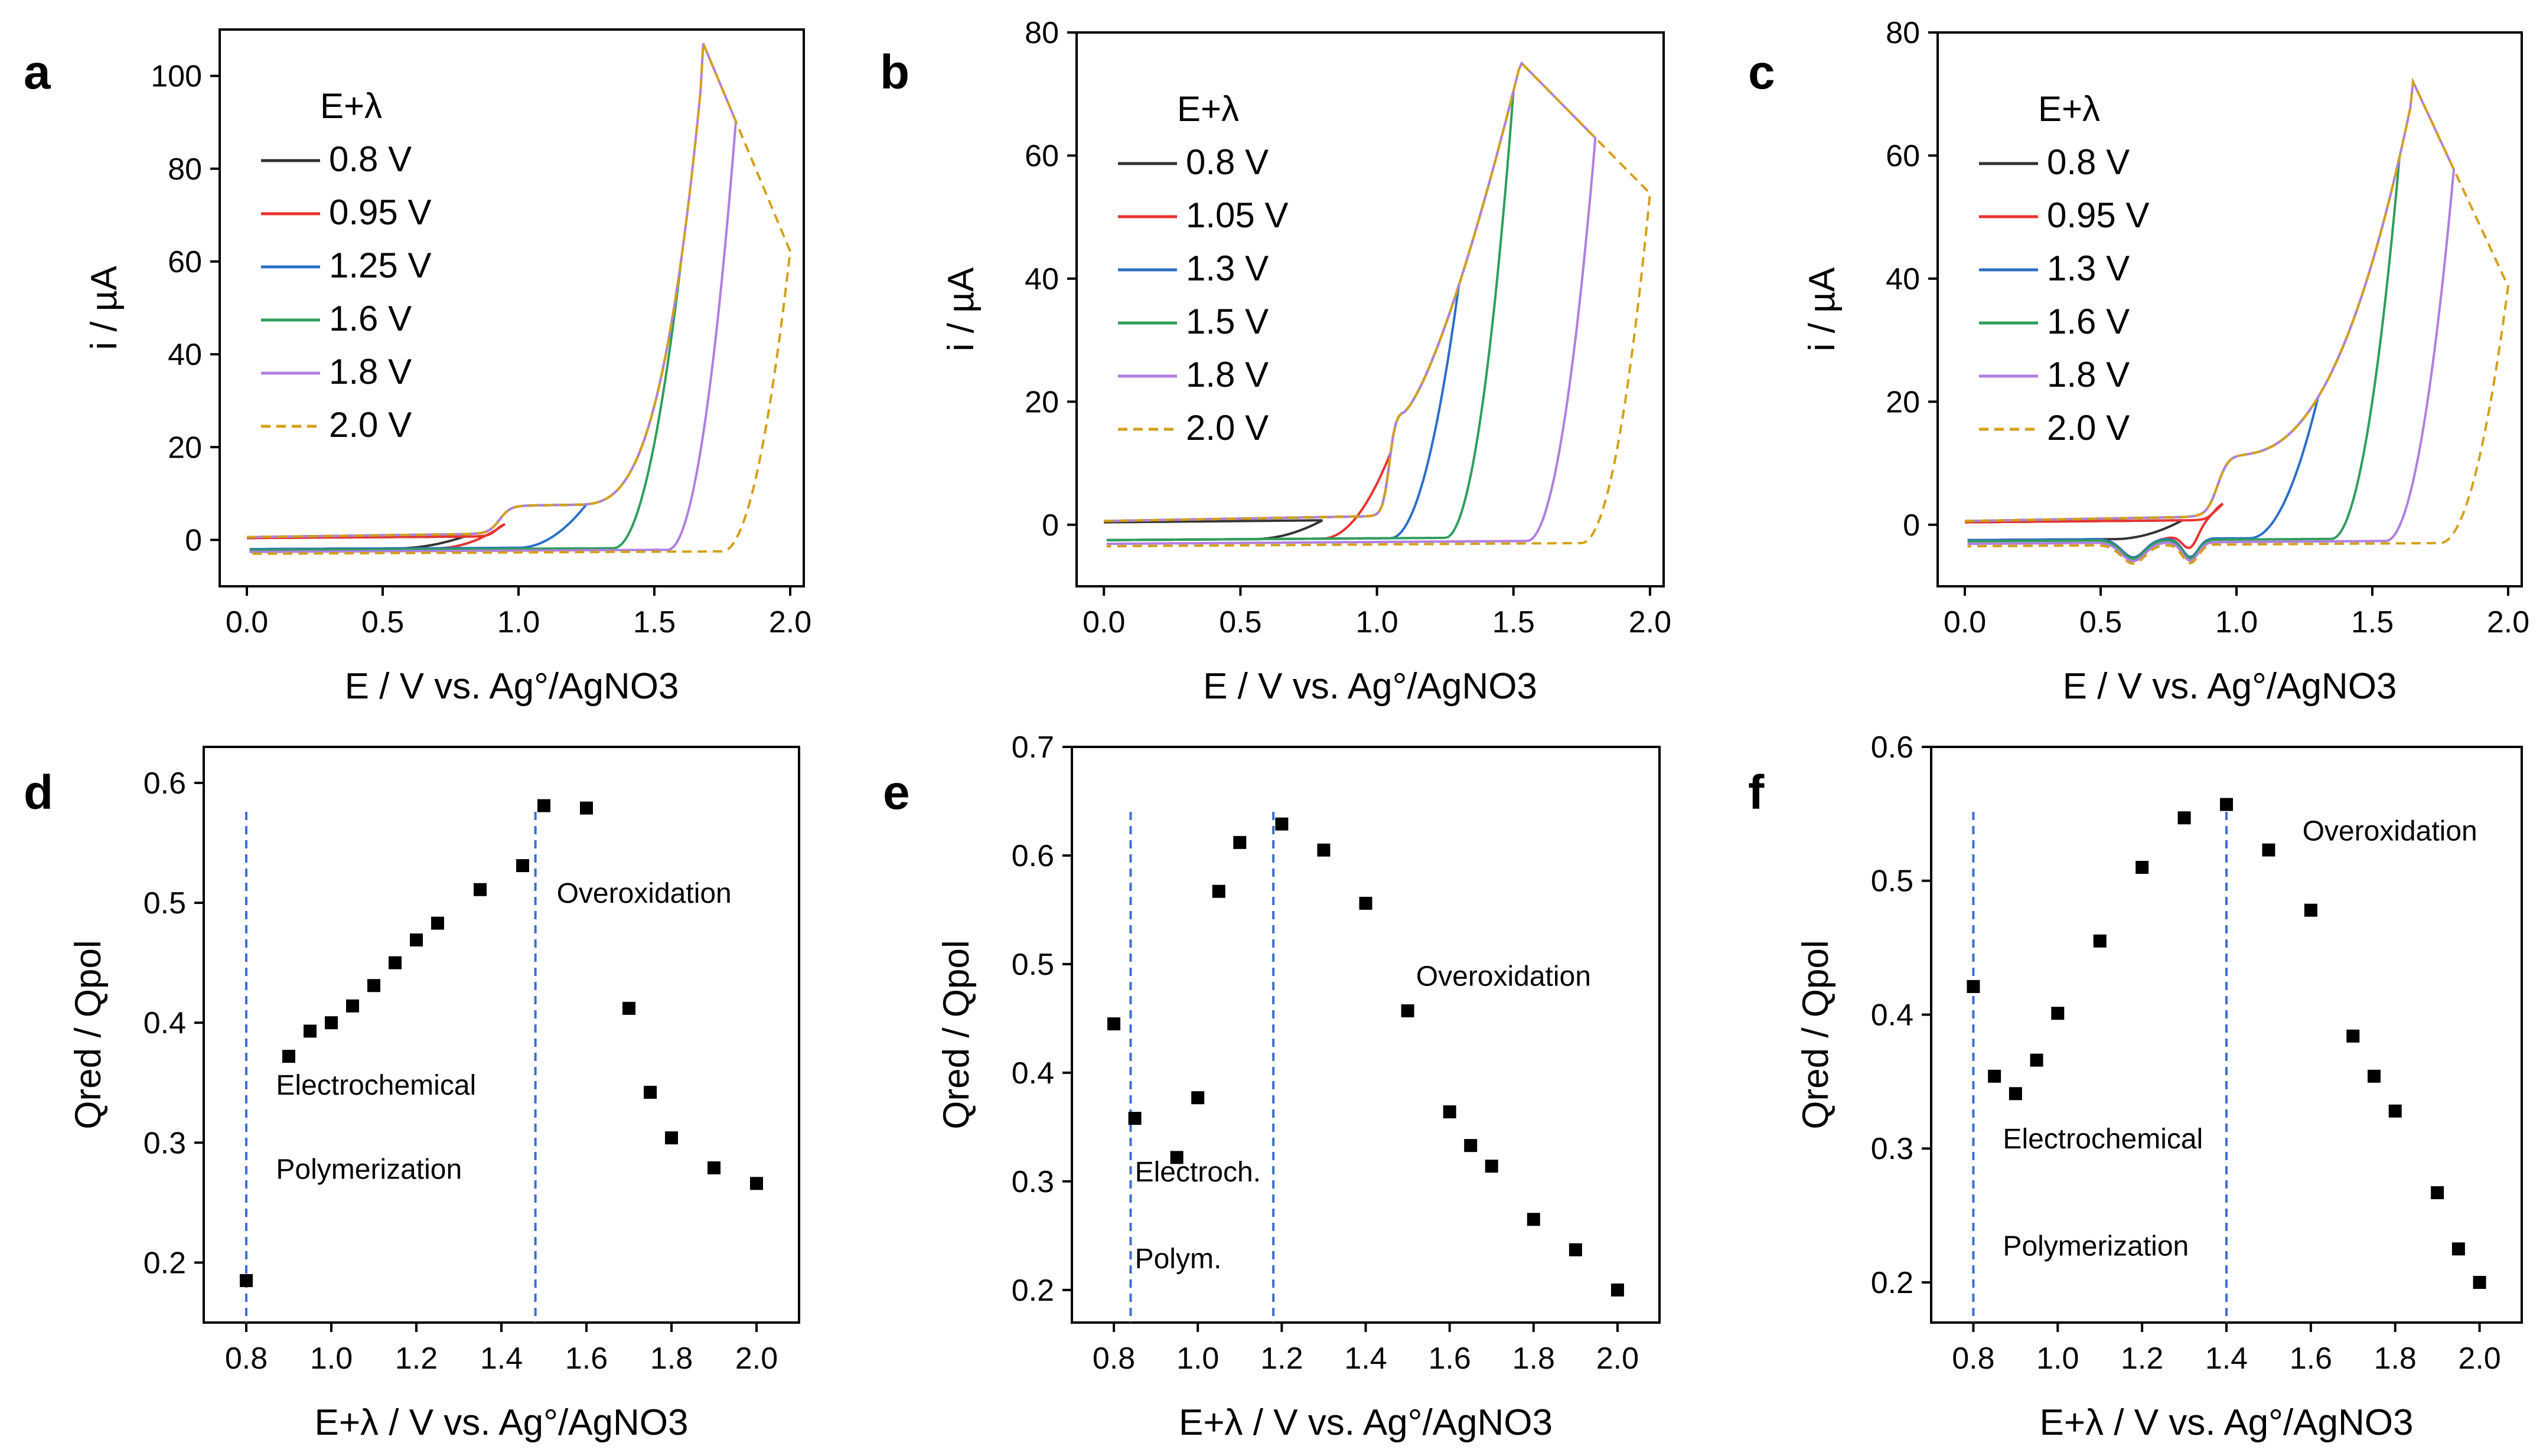 The image size is (2543, 1456). I want to click on annotation: Electroch., so click(1198, 1172).